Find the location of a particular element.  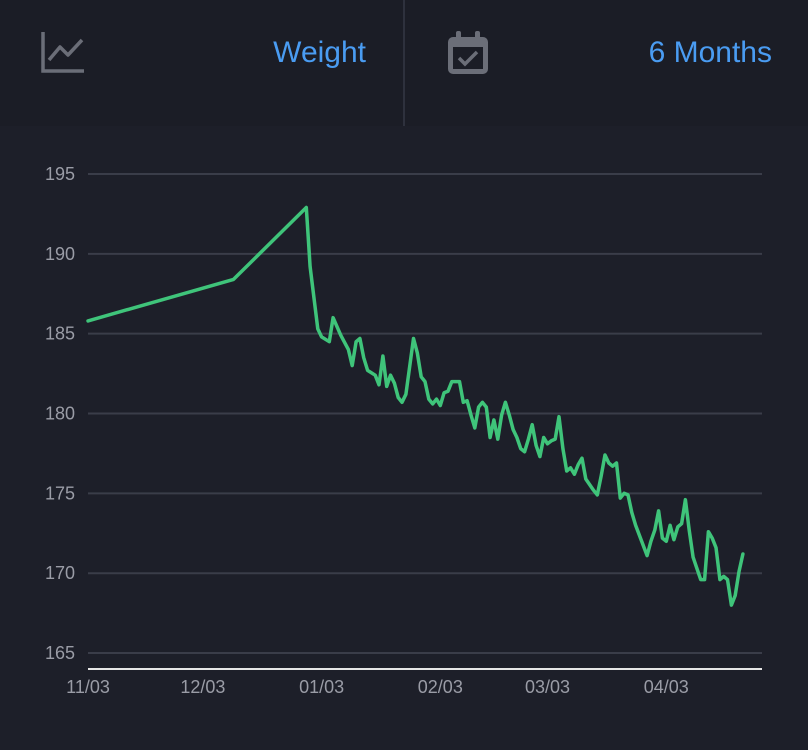

x-tick-label-0: 11/03 is located at coordinates (88, 687).